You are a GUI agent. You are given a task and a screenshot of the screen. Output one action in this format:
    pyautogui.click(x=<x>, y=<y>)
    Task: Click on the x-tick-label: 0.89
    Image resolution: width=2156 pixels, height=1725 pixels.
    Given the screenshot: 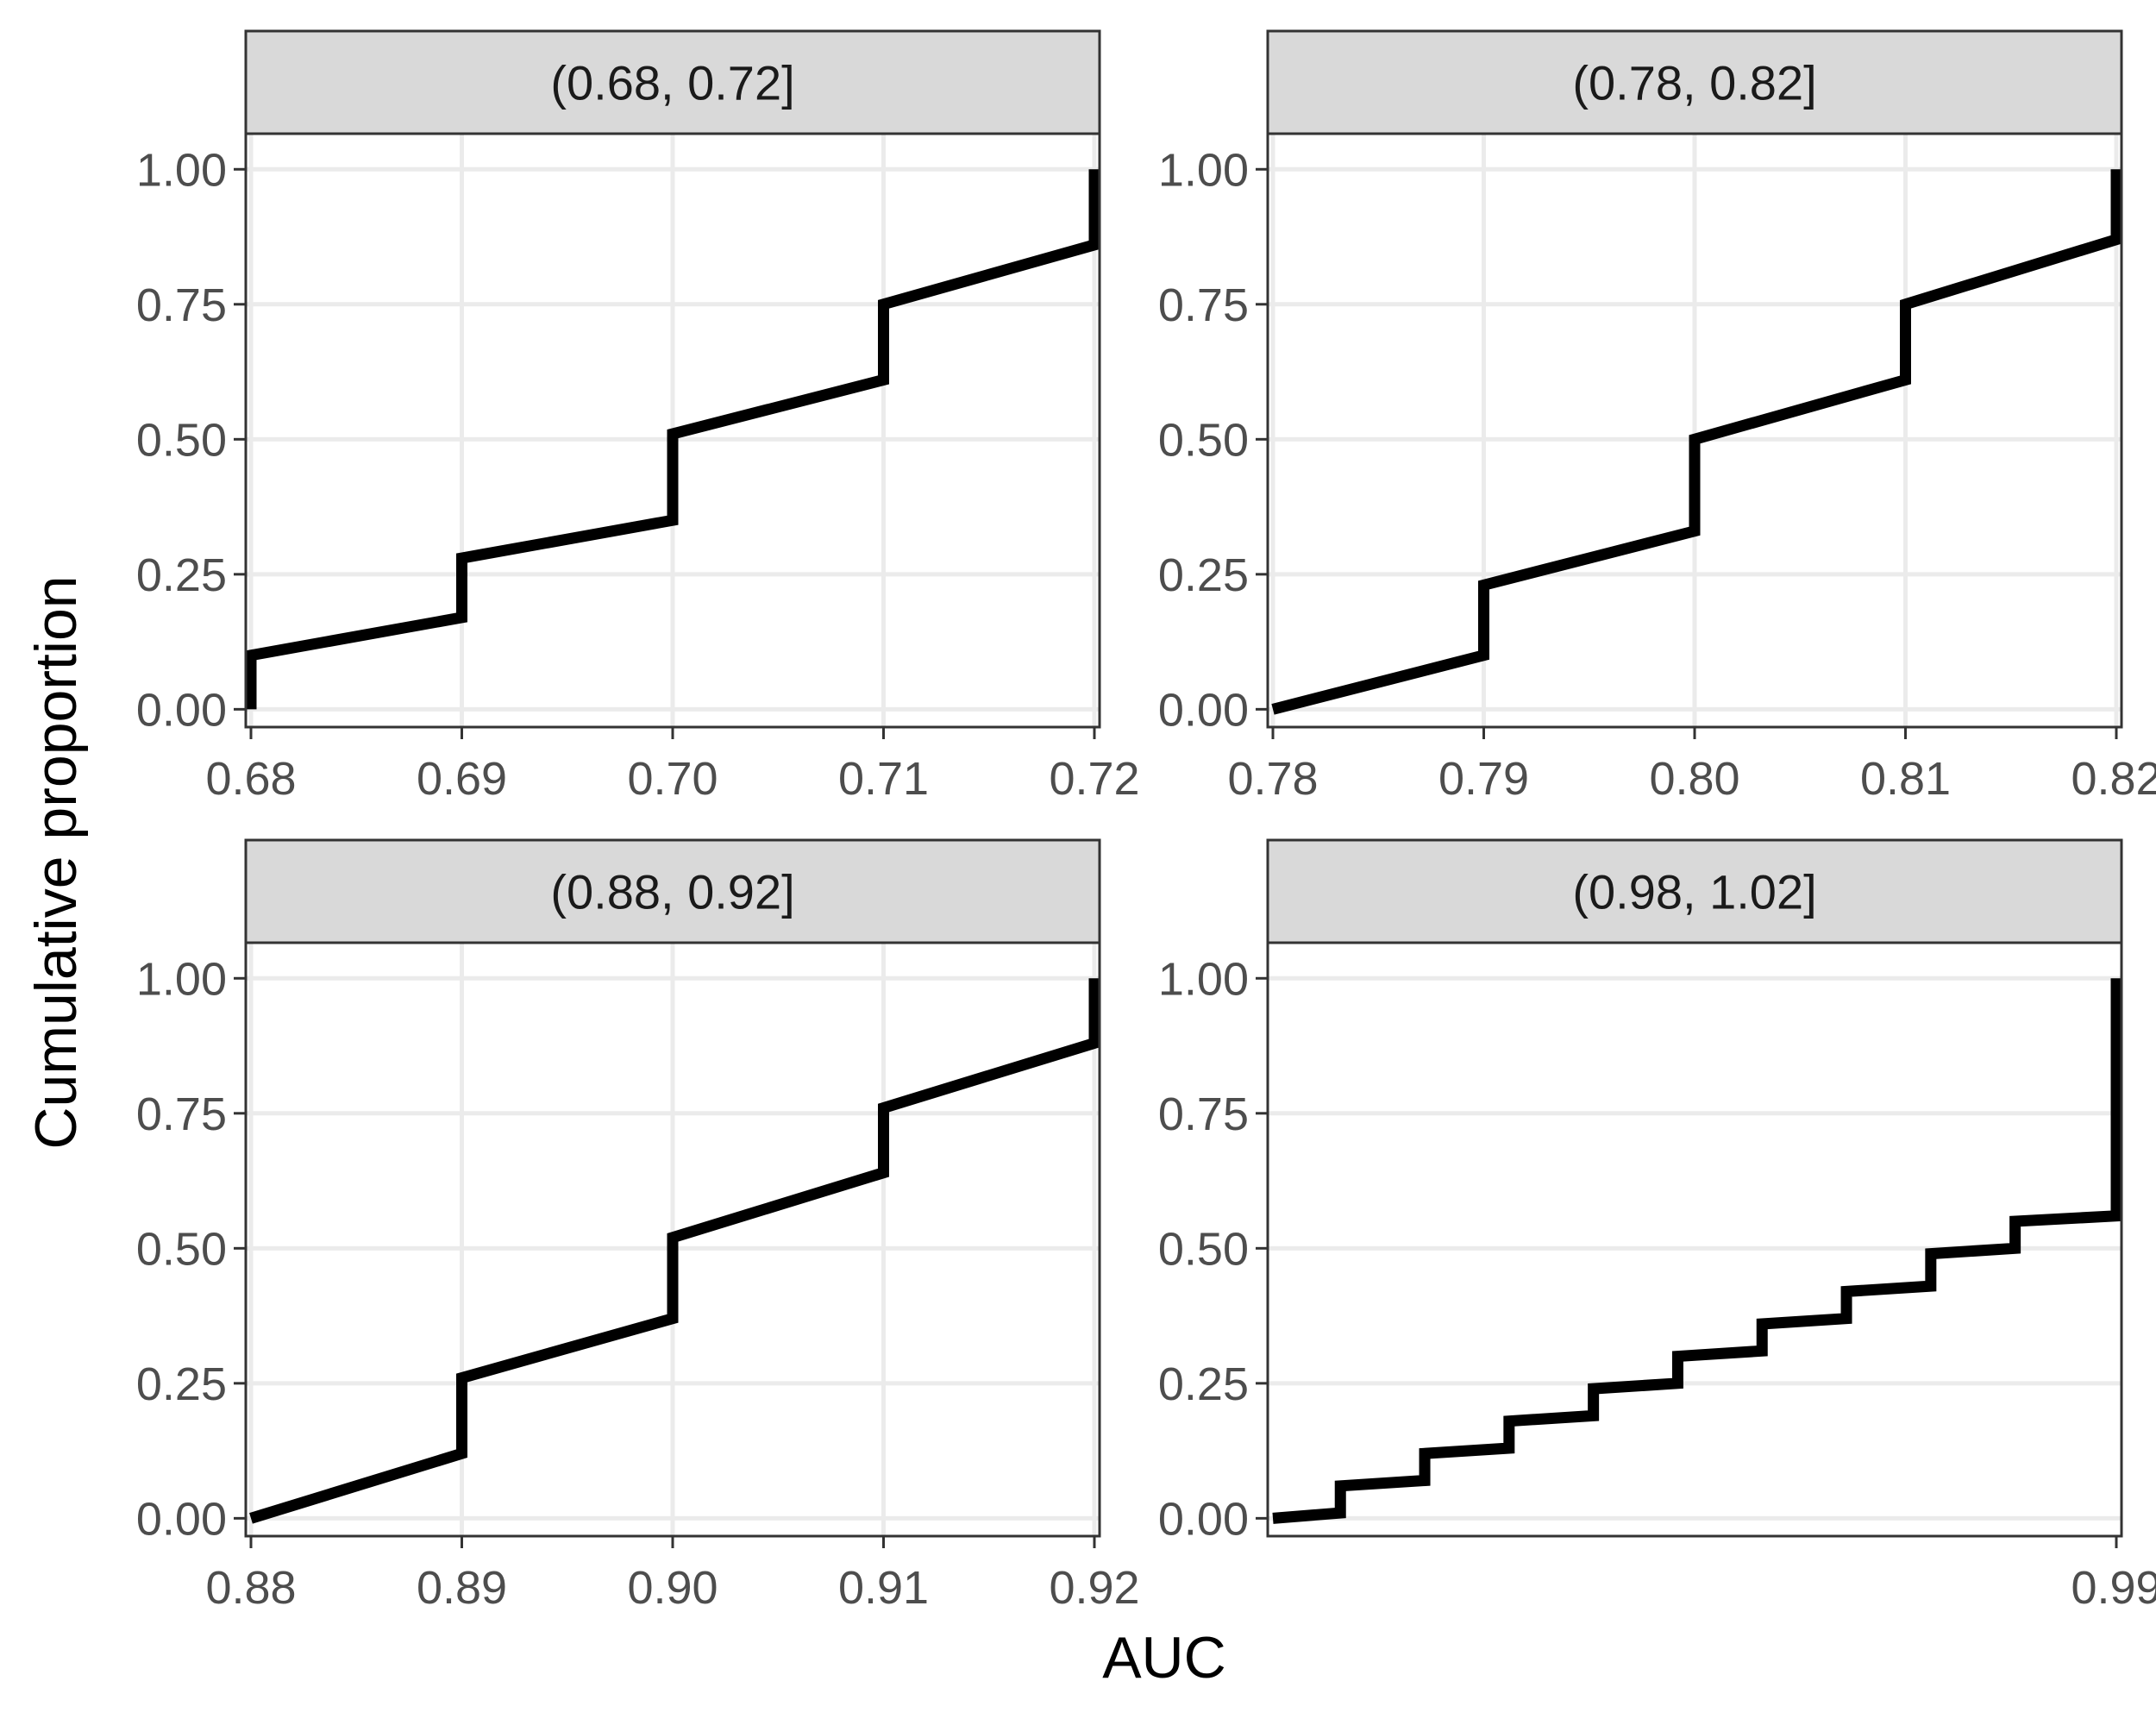 What is the action you would take?
    pyautogui.click(x=462, y=1588)
    